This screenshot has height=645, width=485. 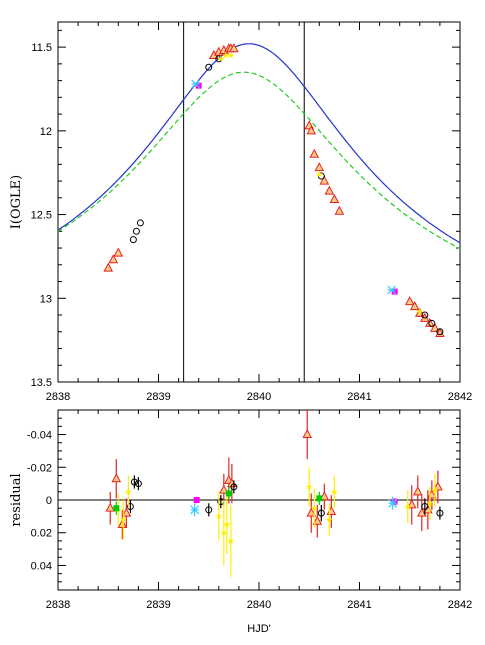 I want to click on series-triangle, so click(x=274, y=475).